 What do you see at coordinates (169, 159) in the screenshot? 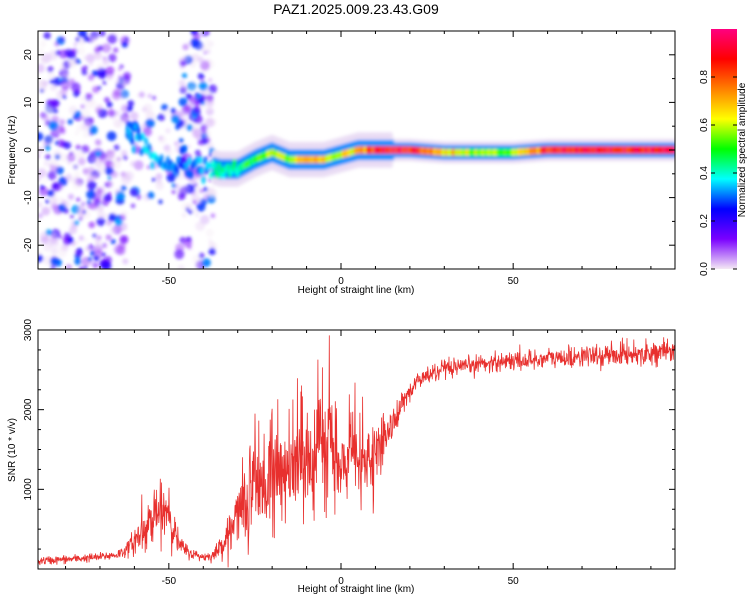
I see `x-tick: -50` at bounding box center [169, 159].